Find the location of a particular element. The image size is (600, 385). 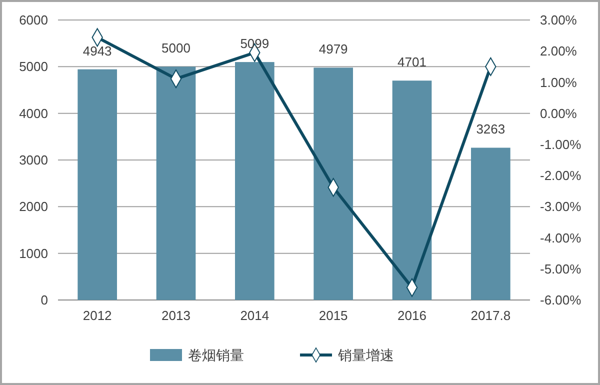

x-tick-label: 2012 is located at coordinates (97, 315).